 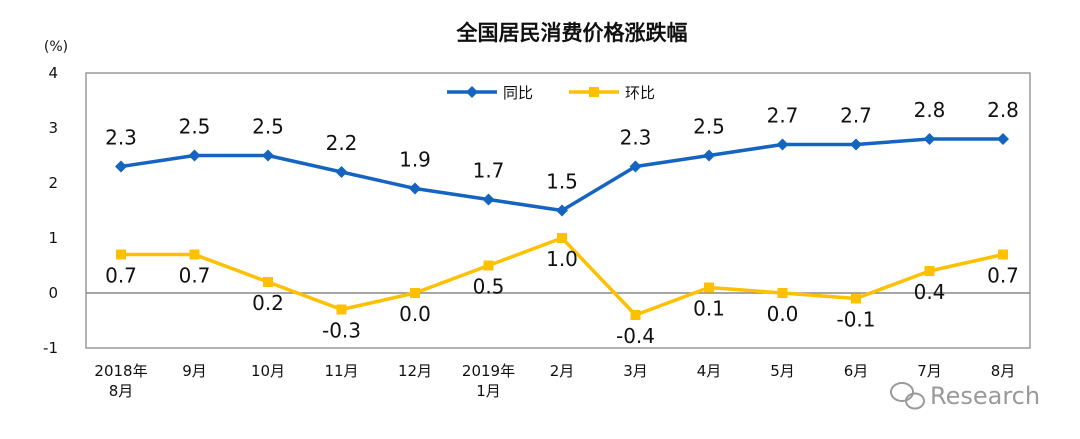 What do you see at coordinates (53, 293) in the screenshot?
I see `y-tick-label: 0` at bounding box center [53, 293].